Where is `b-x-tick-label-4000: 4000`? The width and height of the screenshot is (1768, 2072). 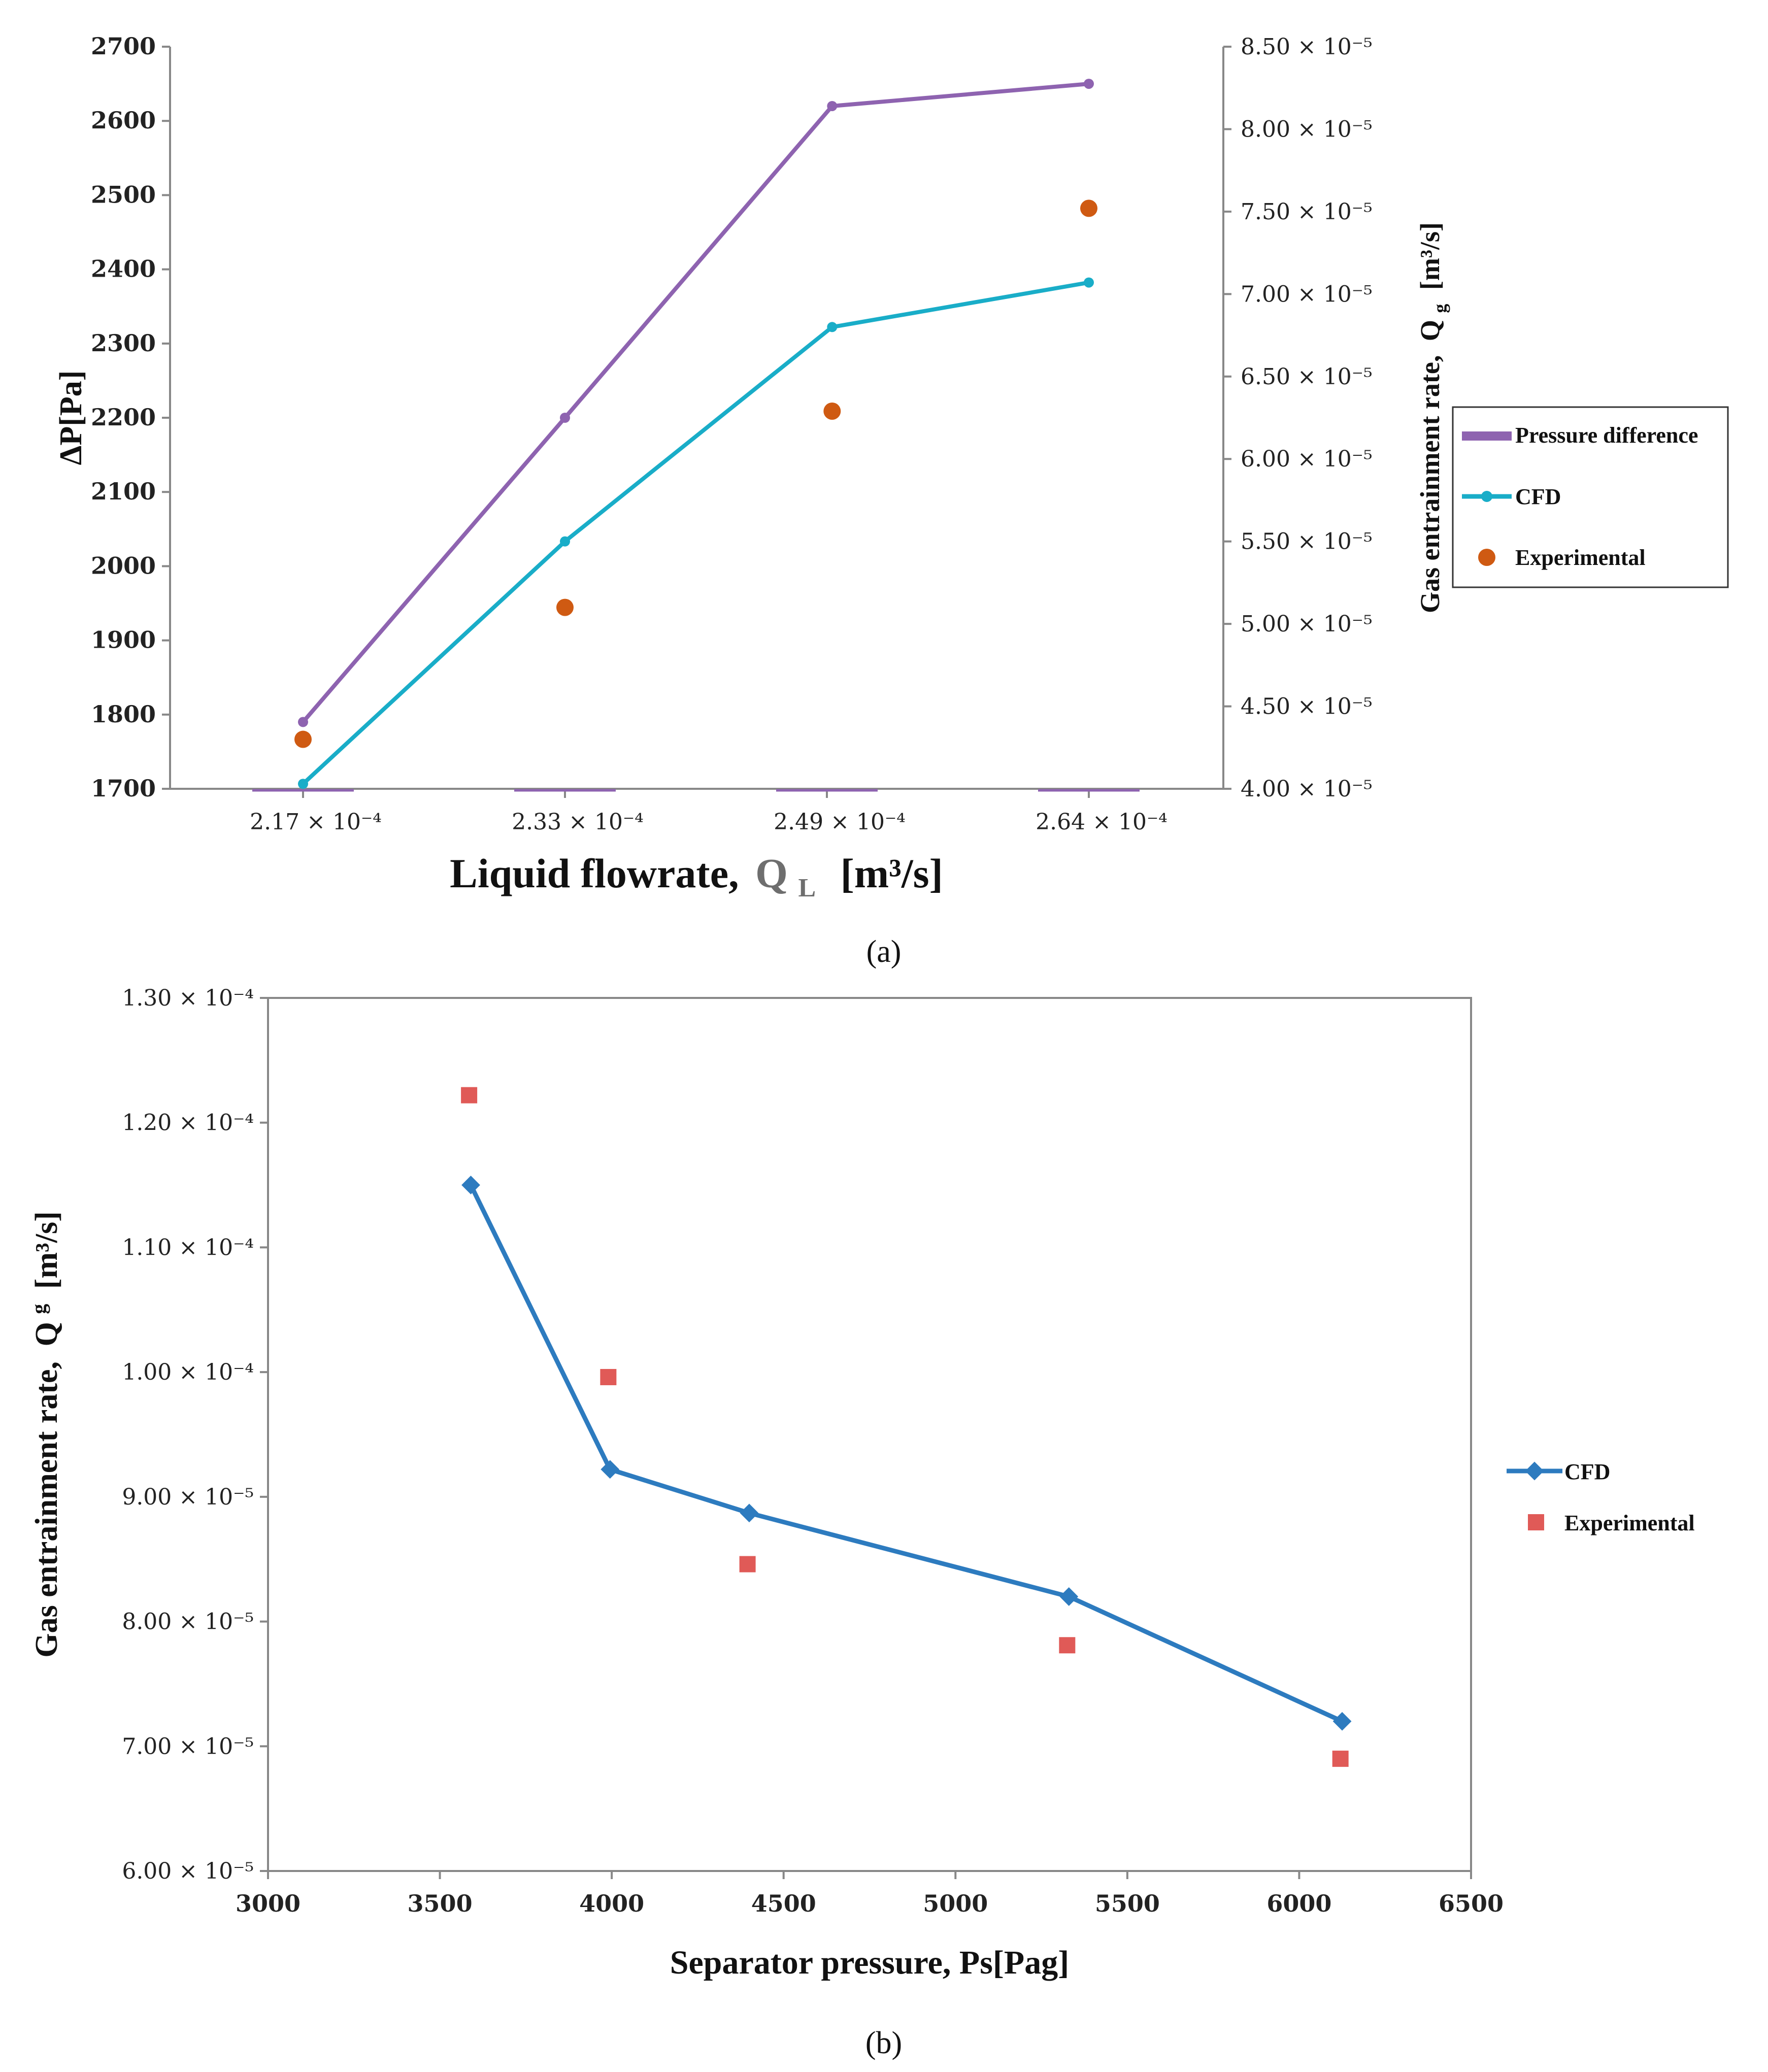
b-x-tick-label-4000: 4000 is located at coordinates (611, 1903).